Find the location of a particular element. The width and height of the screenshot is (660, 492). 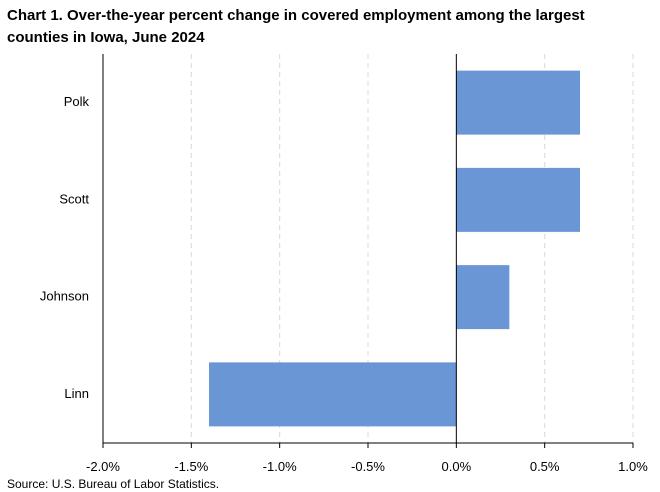

x-tick-label: -0.5% is located at coordinates (368, 466).